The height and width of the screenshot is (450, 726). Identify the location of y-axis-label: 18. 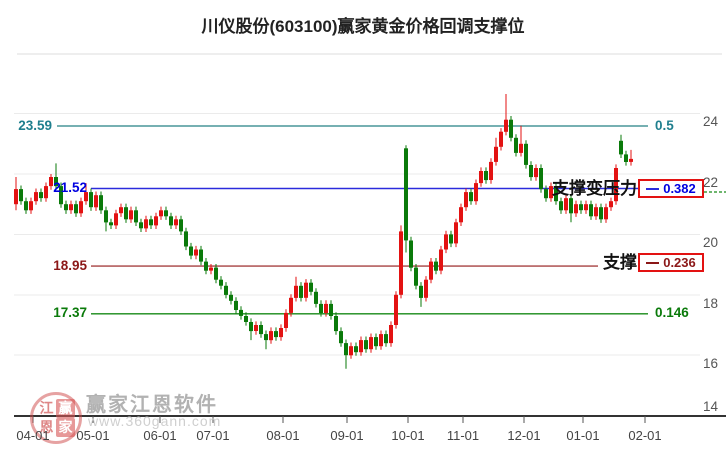
(711, 303).